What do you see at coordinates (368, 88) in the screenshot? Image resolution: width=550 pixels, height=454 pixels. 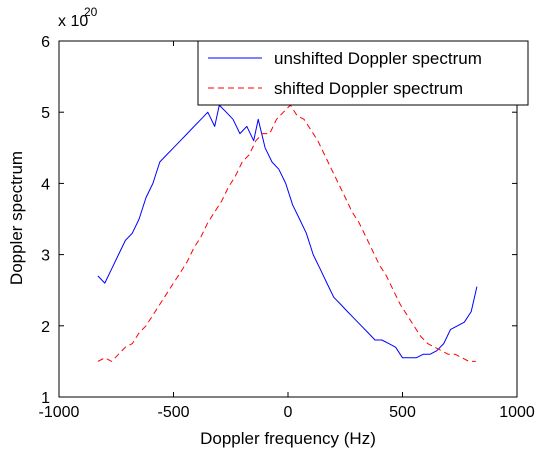 I see `legend-label-shifted: shifted Doppler spectrum` at bounding box center [368, 88].